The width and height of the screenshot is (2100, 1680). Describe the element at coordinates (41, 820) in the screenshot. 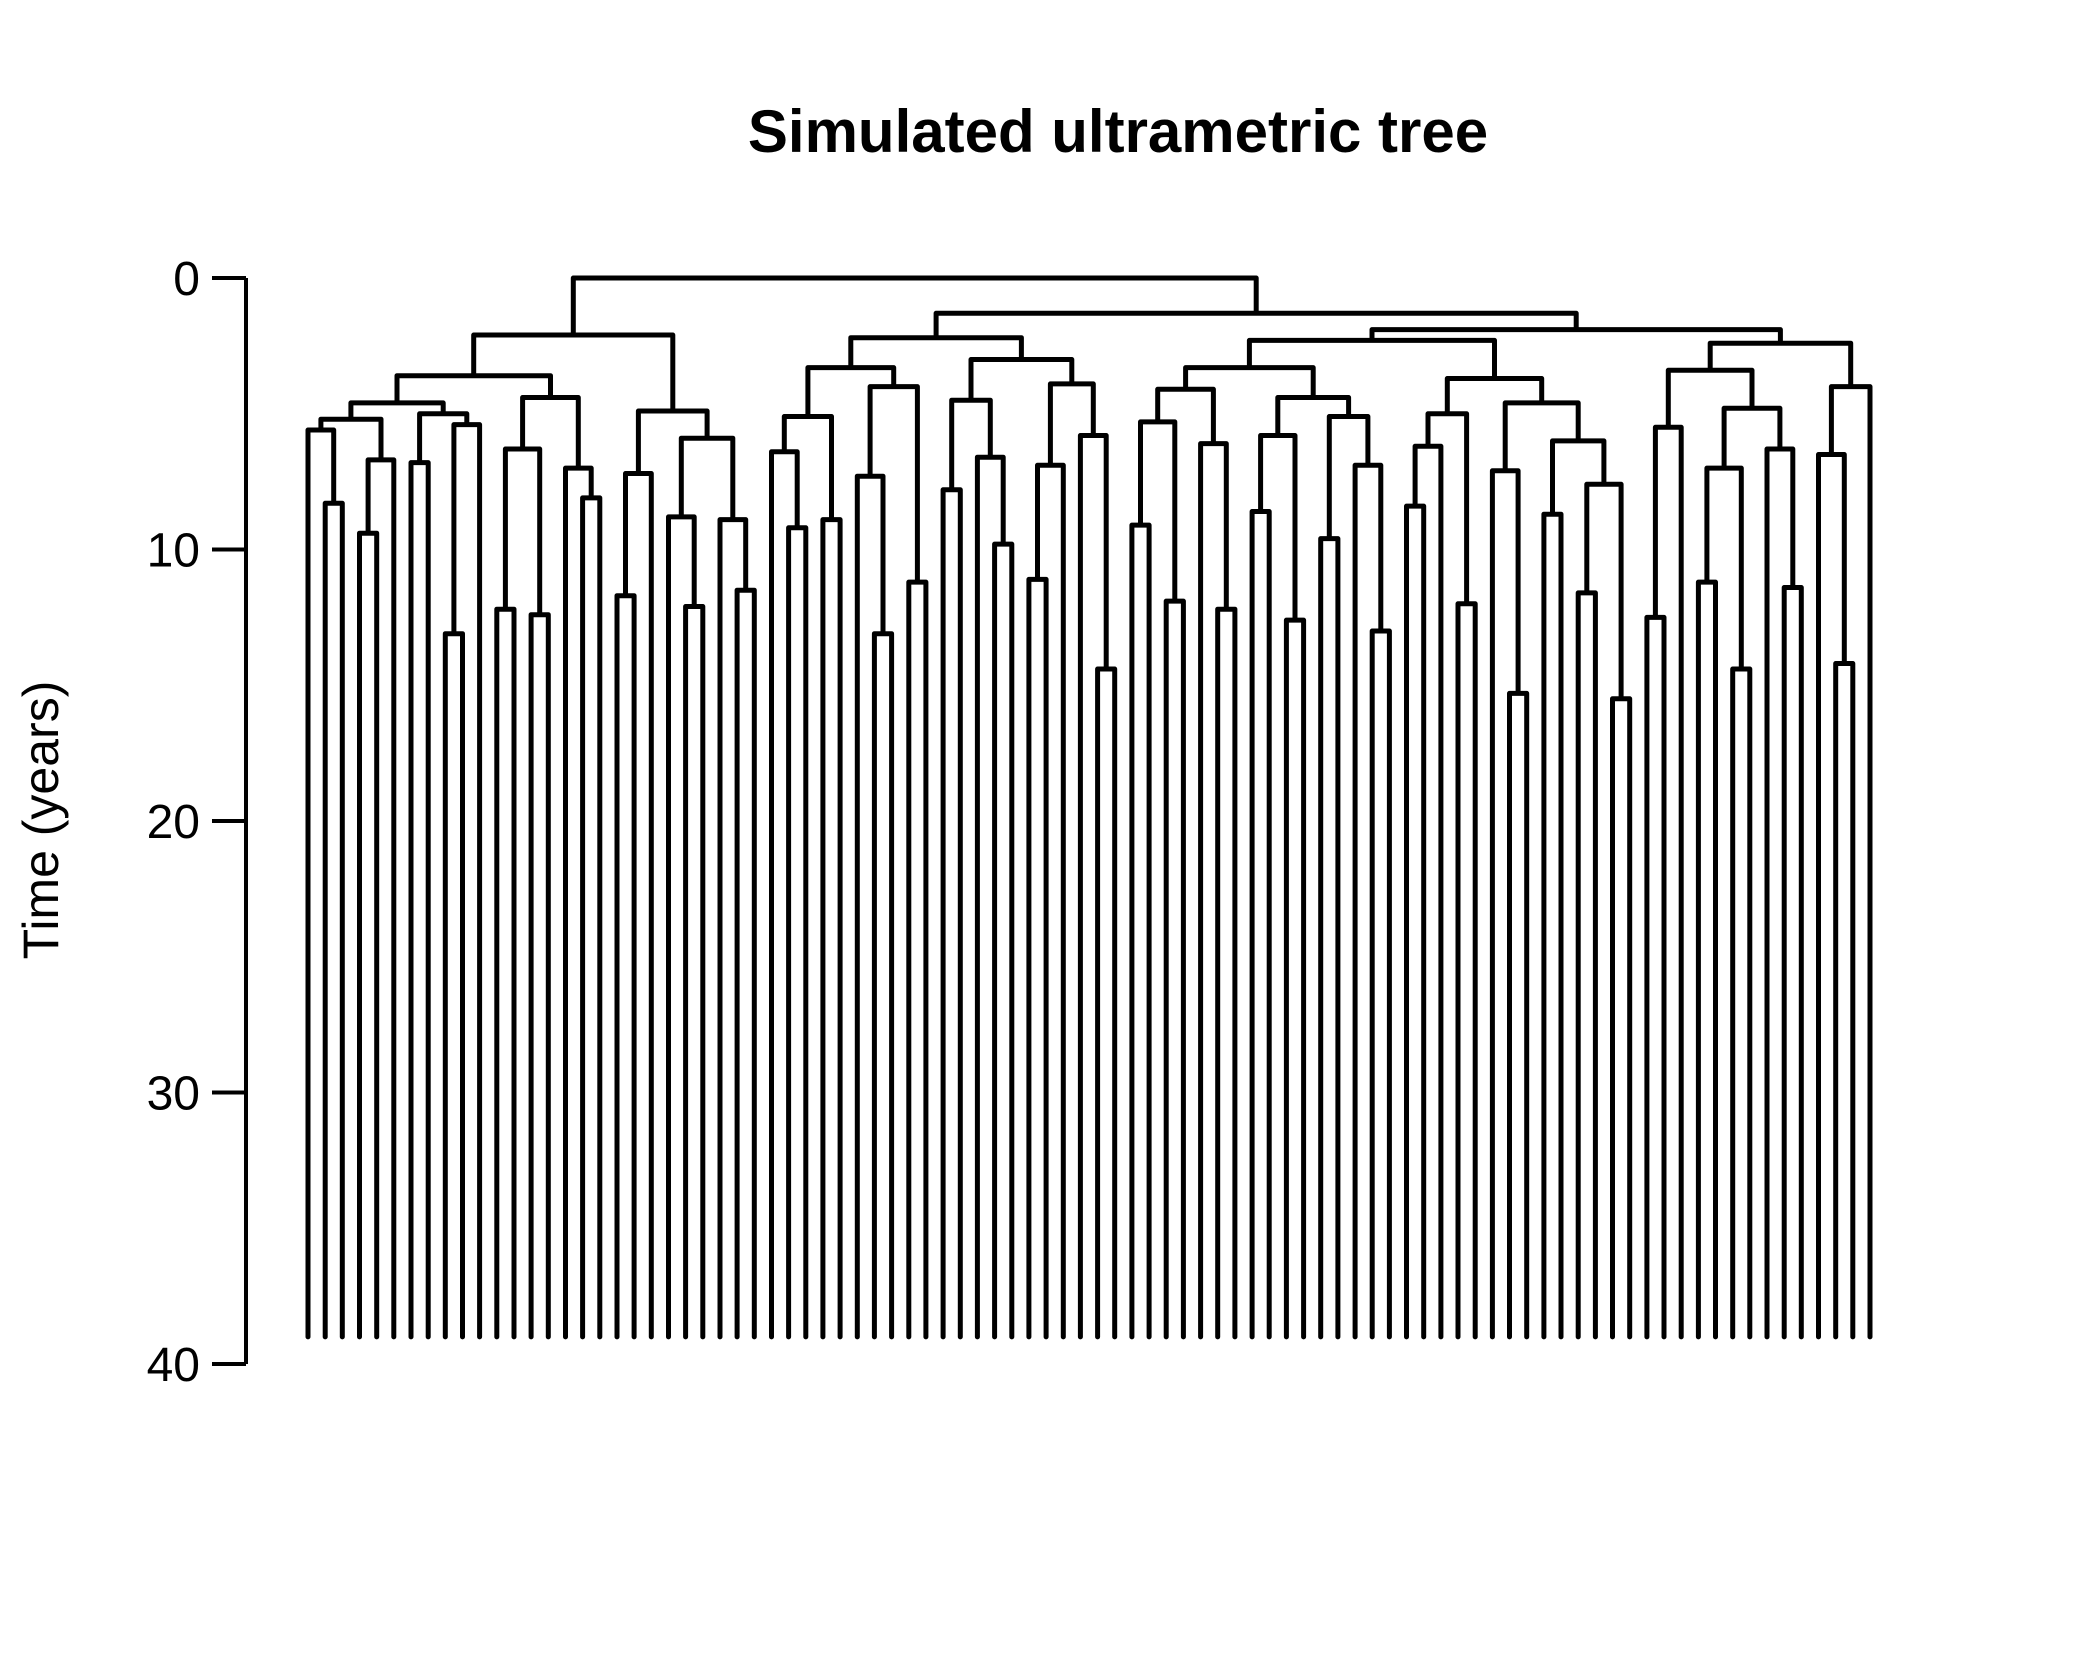

I see `y-axis-label: Time (years)` at that location.